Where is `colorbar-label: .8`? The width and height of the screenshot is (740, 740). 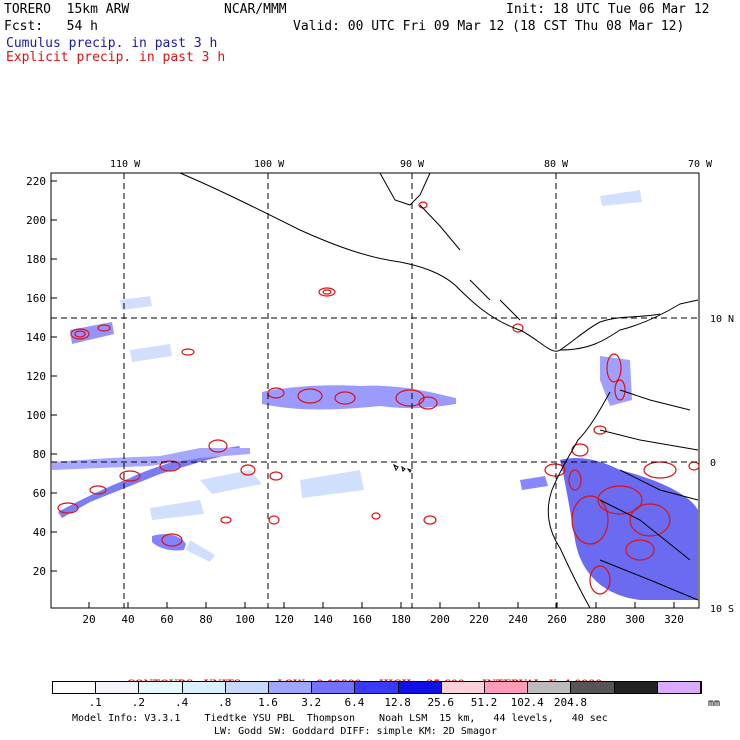
colorbar-label: .8 is located at coordinates (225, 702).